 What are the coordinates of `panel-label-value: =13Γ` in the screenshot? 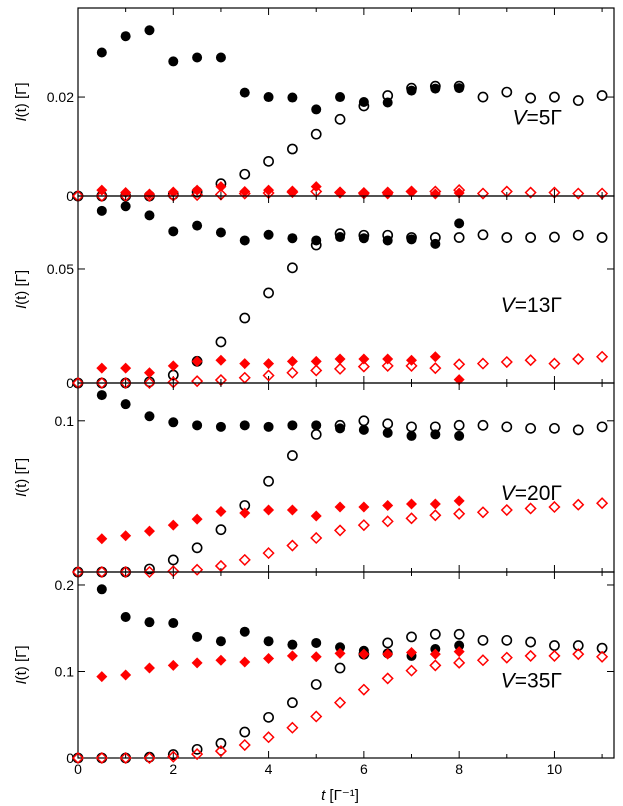 It's located at (538, 305).